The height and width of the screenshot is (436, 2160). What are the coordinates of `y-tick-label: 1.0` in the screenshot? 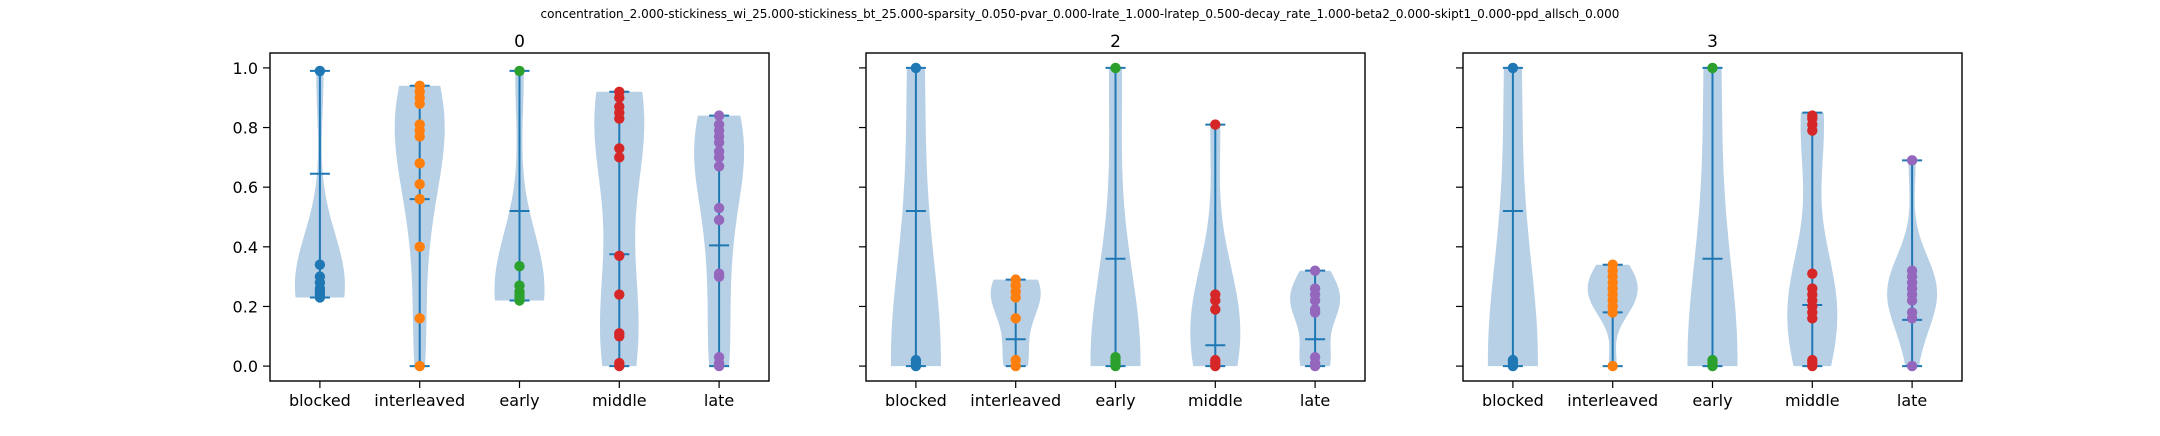 It's located at (245, 68).